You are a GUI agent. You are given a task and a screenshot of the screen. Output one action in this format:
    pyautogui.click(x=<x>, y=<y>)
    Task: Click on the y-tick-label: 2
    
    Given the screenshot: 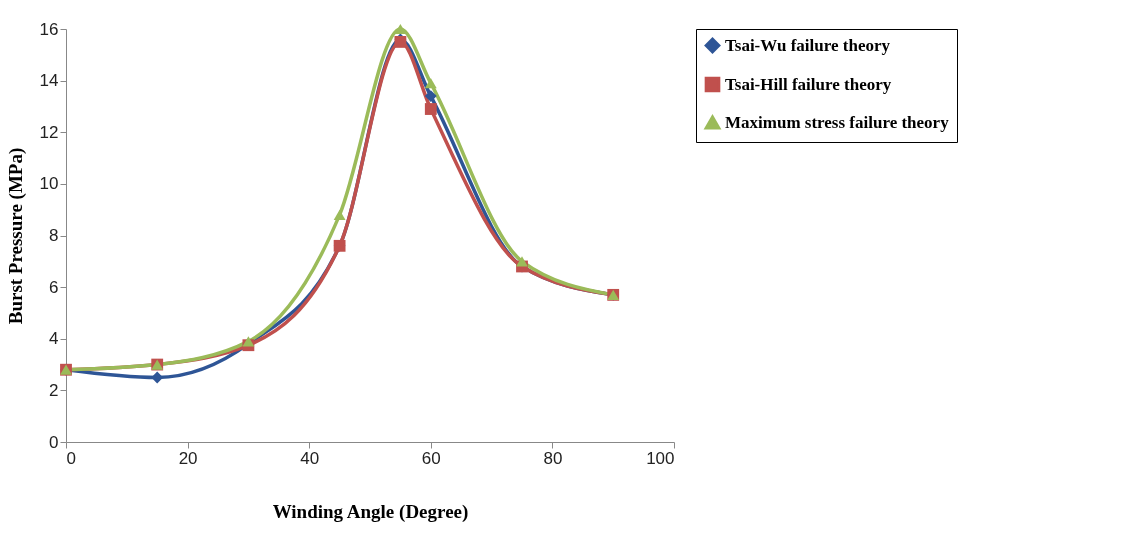 What is the action you would take?
    pyautogui.click(x=54, y=390)
    